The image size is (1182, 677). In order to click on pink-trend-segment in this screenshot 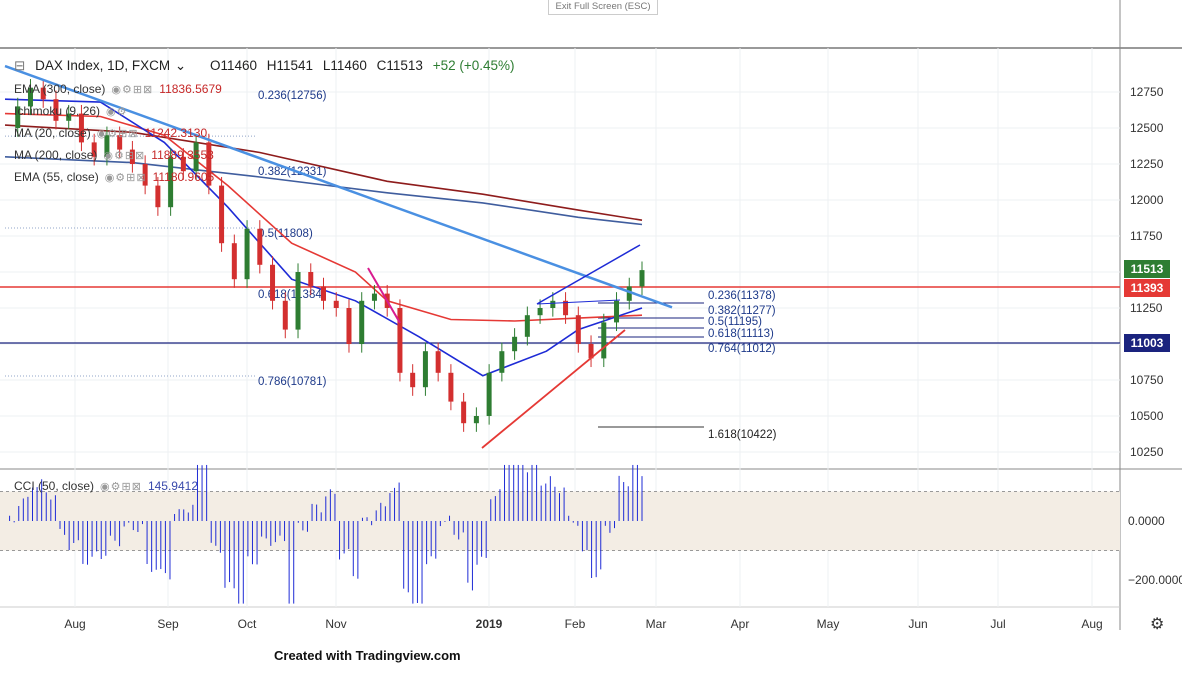, I will do `click(384, 295)`.